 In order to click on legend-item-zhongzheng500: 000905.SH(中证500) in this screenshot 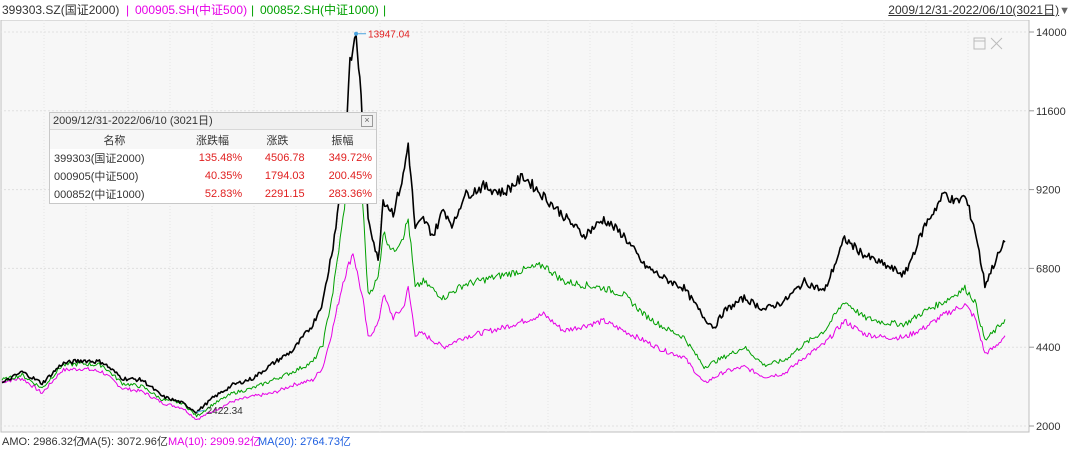, I will do `click(191, 10)`.